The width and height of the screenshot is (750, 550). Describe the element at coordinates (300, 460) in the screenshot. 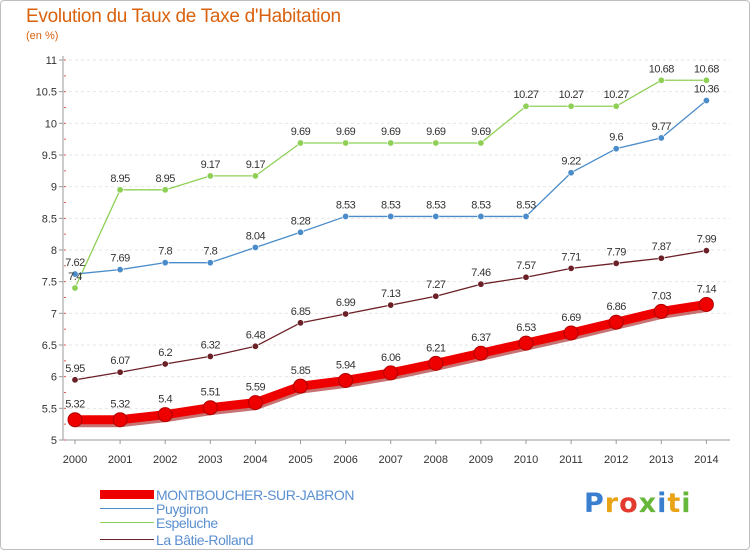

I see `x-tick-label: 2005` at that location.